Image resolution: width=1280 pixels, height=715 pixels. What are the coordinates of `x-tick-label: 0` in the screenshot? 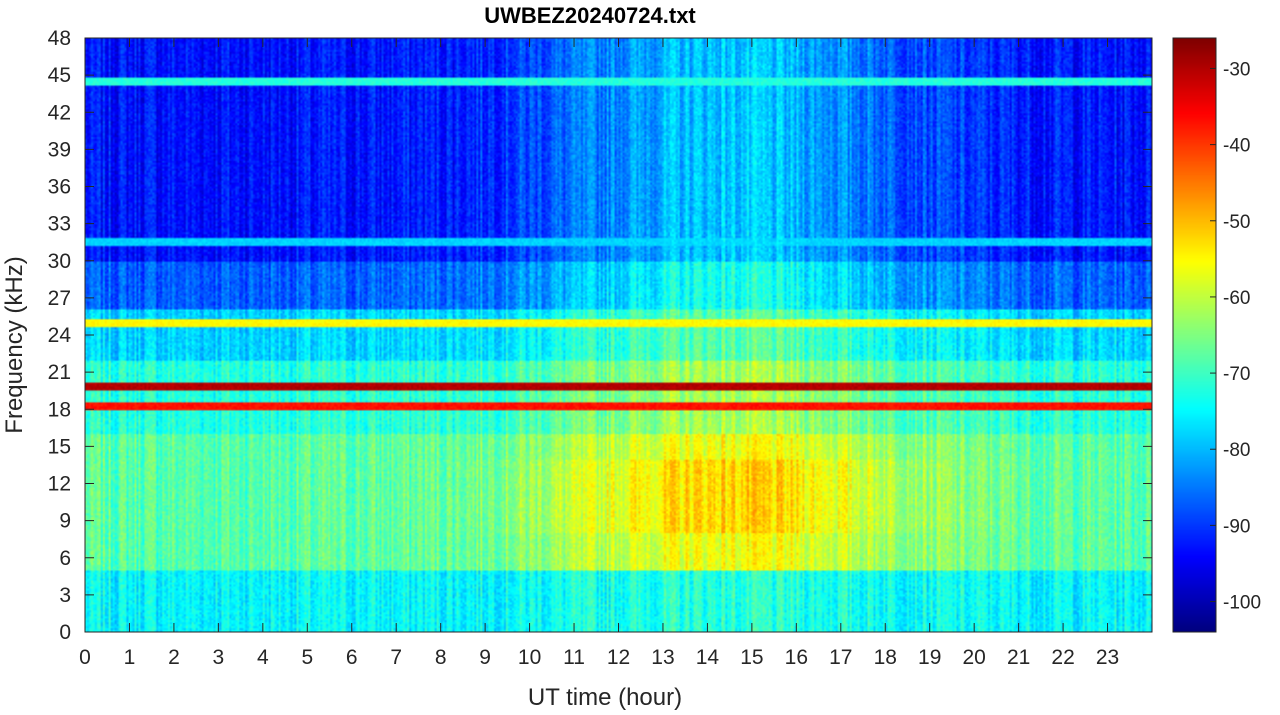 It's located at (85, 657).